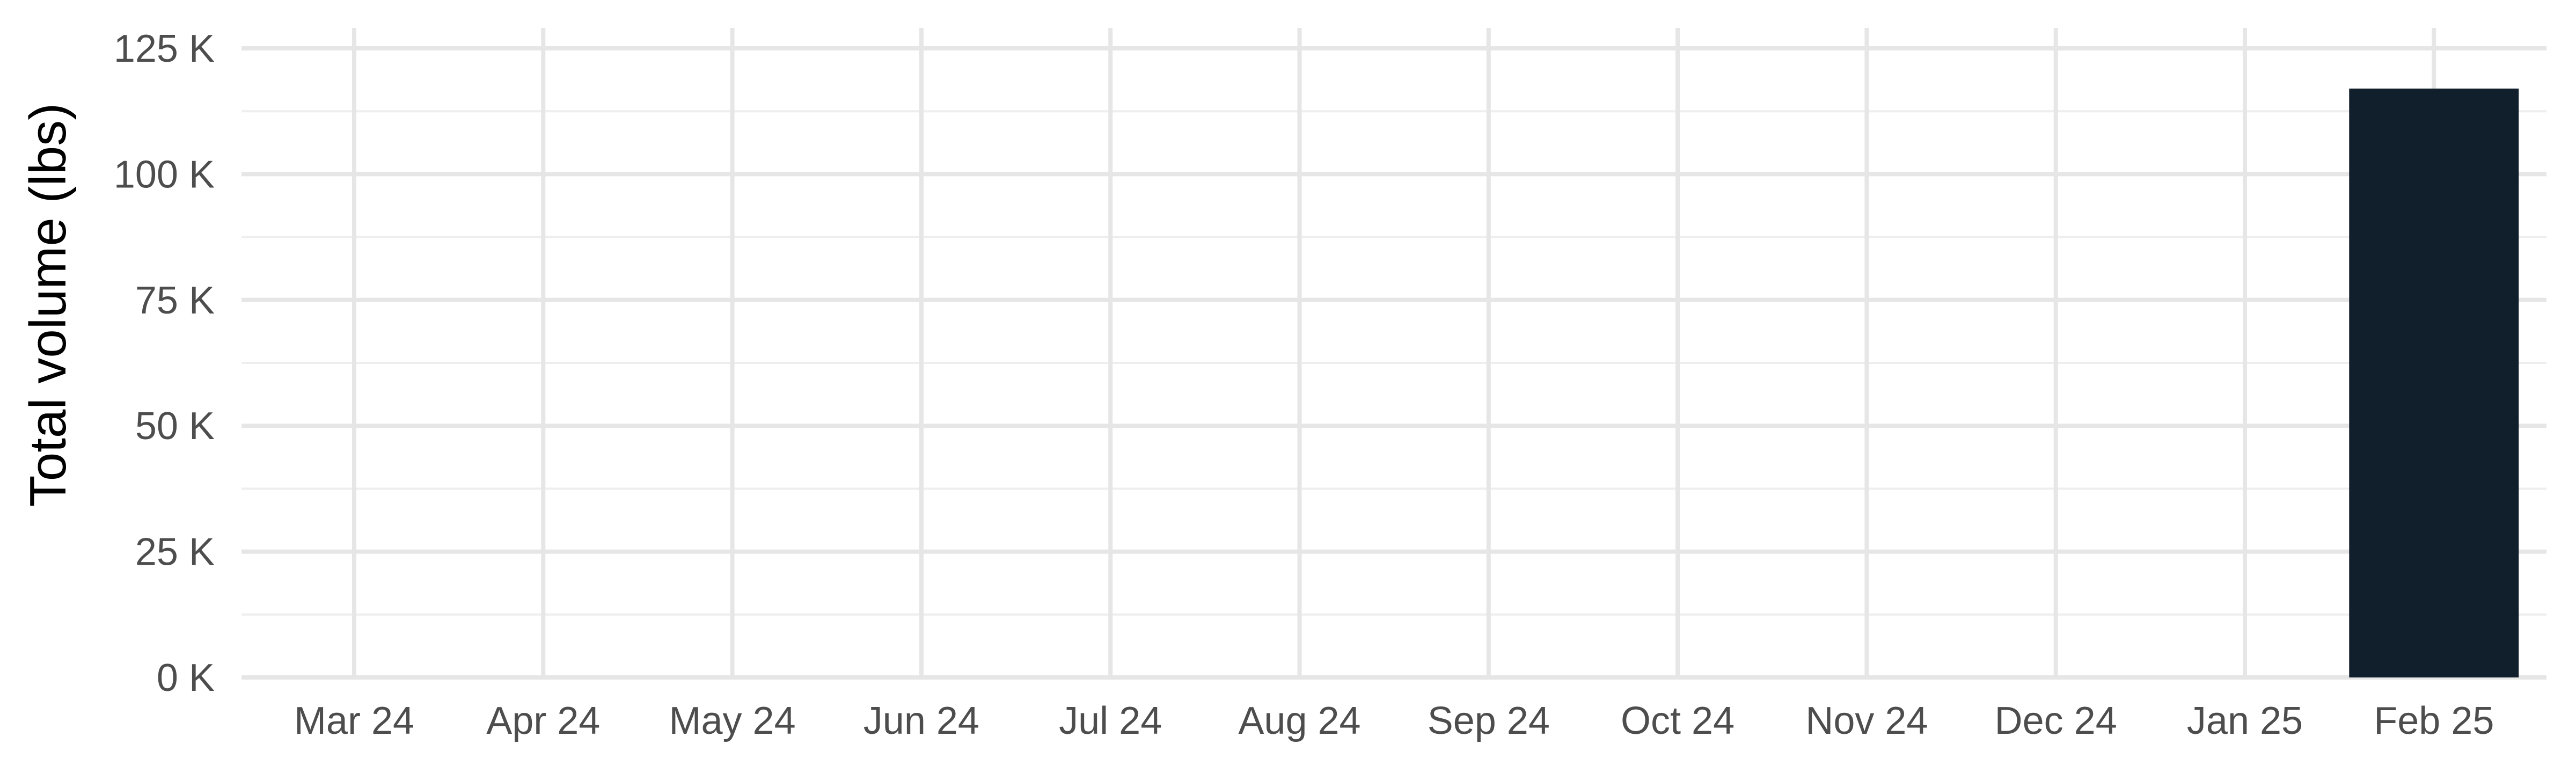 The width and height of the screenshot is (2576, 773). I want to click on y-tick-label: 50 K, so click(175, 426).